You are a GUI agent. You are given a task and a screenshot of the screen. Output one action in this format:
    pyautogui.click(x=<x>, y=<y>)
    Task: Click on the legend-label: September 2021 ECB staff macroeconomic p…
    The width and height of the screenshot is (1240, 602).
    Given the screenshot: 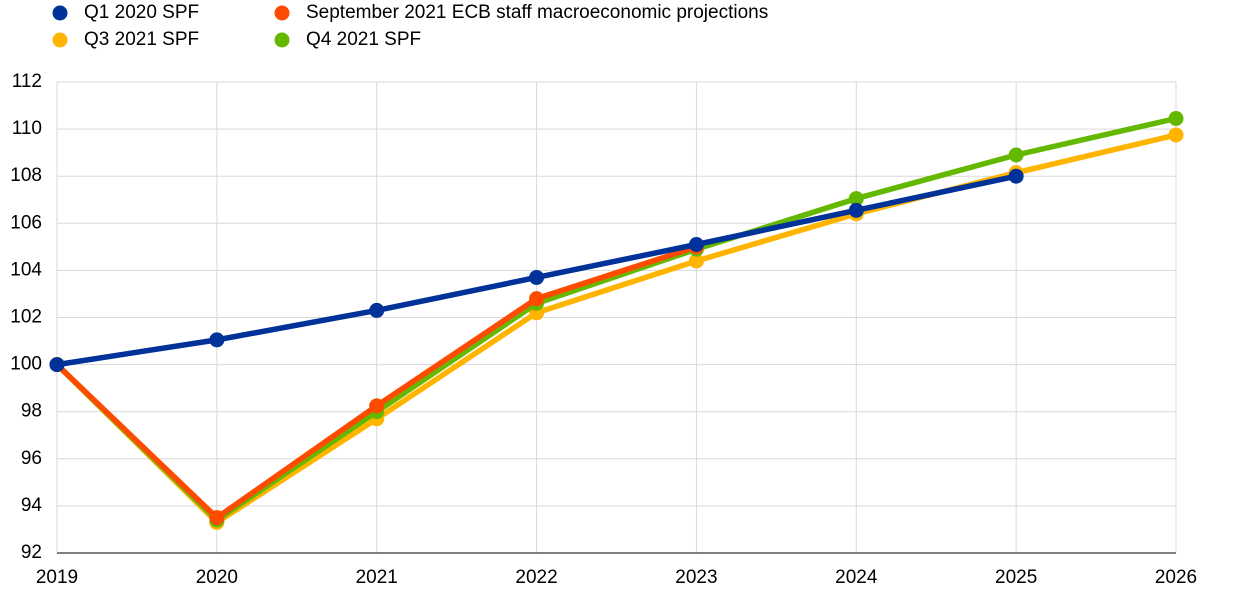 What is the action you would take?
    pyautogui.click(x=537, y=12)
    